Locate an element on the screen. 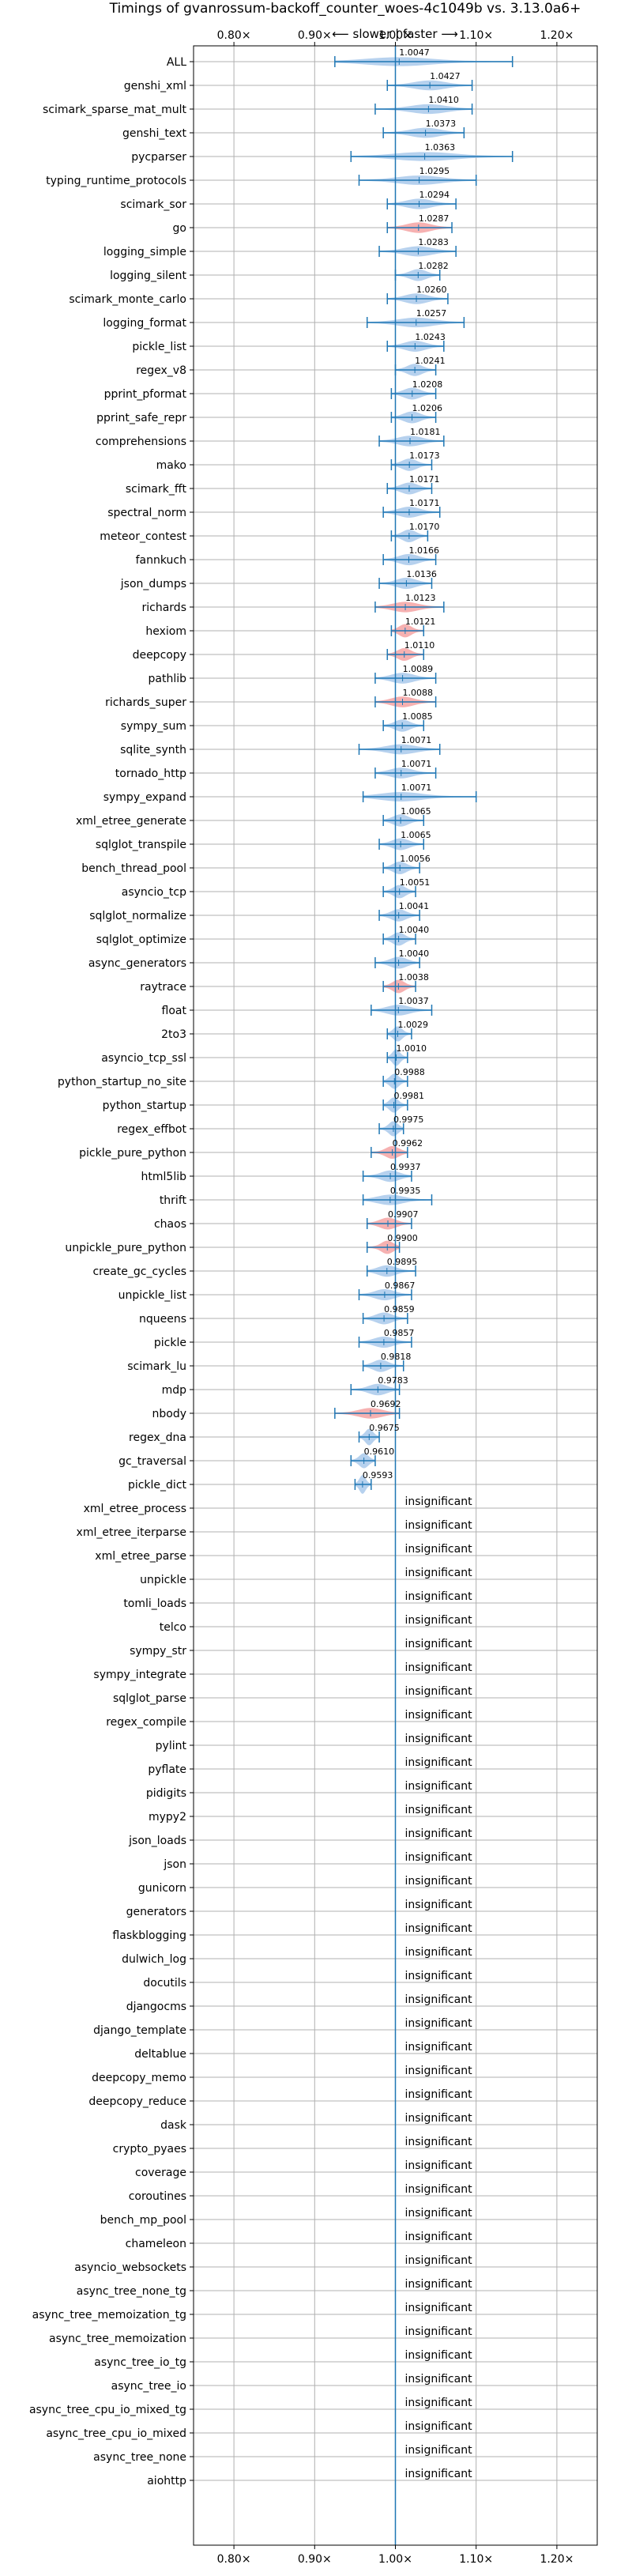 This screenshot has height=2576, width=632. benchmark-label: asyncio_websockets is located at coordinates (130, 2267).